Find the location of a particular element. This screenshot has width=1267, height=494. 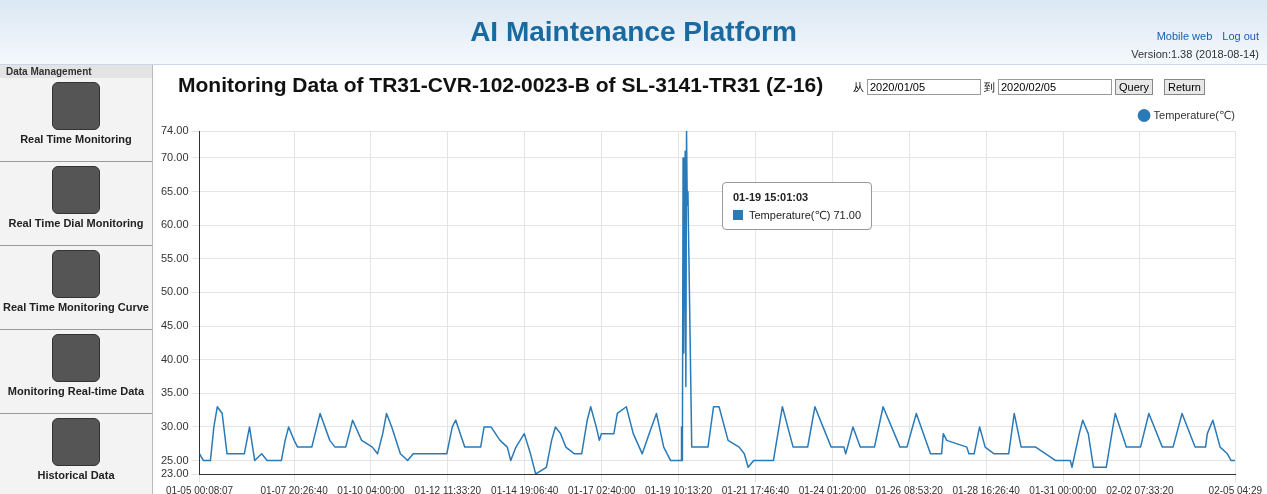

x-tick-label: 01-26 08:53:20 is located at coordinates (909, 489).